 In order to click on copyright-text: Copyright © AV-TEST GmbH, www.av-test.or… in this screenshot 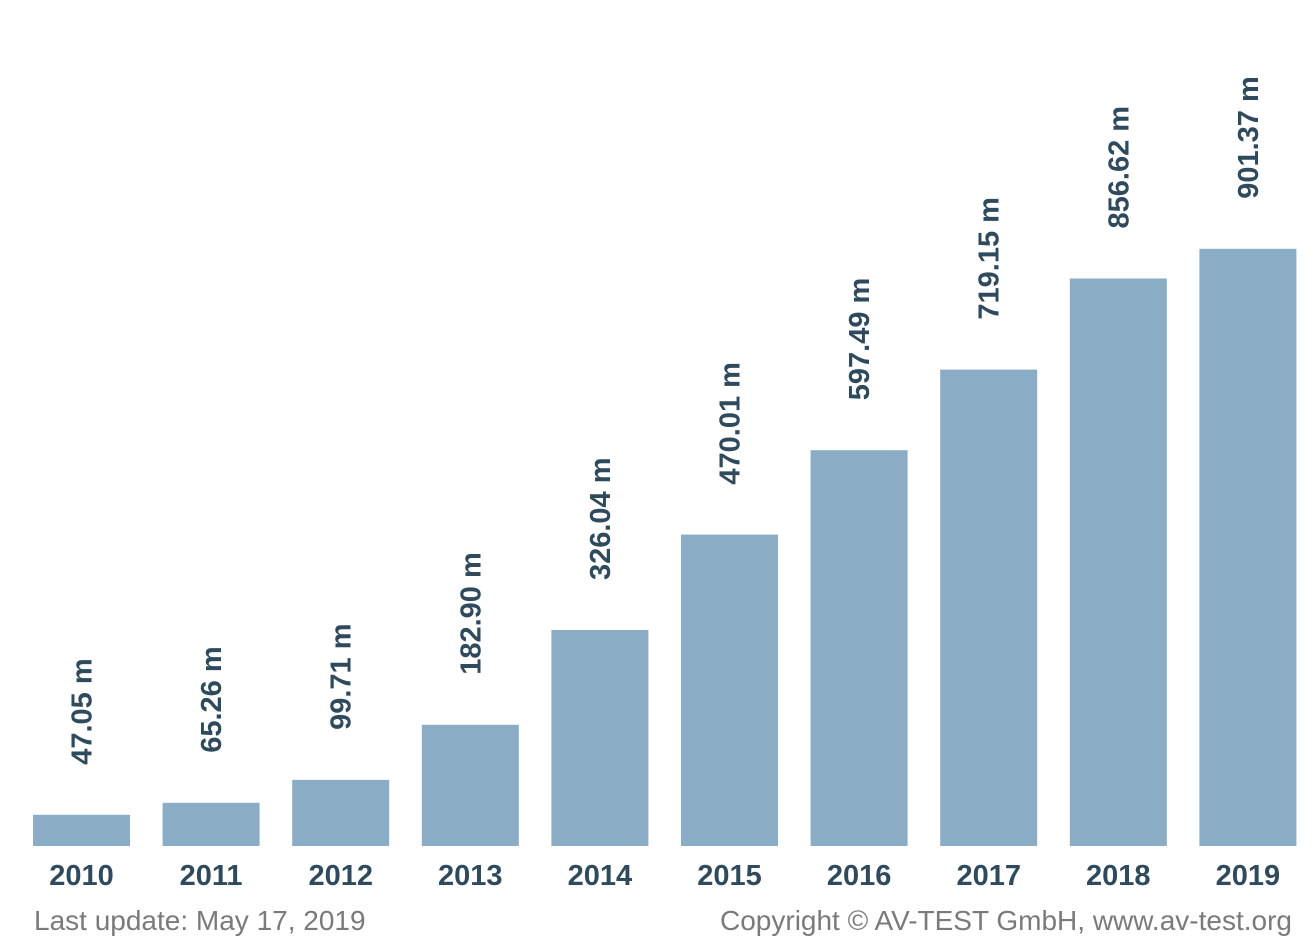, I will do `click(1006, 920)`.